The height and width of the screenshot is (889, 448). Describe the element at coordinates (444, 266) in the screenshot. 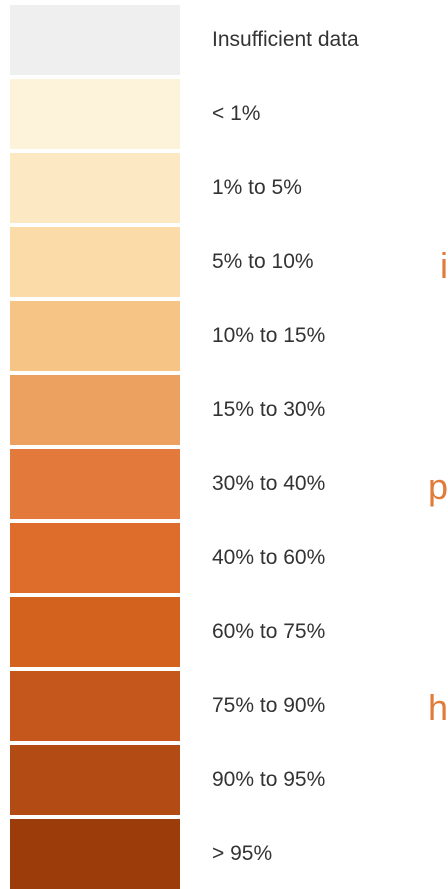

I see `cropped-text-1: i` at that location.